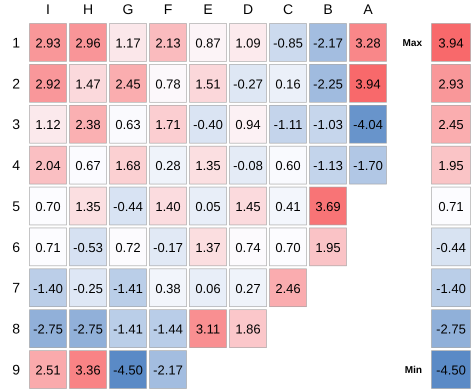 This screenshot has width=474, height=390. What do you see at coordinates (248, 288) in the screenshot?
I see `data-label: 0.27` at bounding box center [248, 288].